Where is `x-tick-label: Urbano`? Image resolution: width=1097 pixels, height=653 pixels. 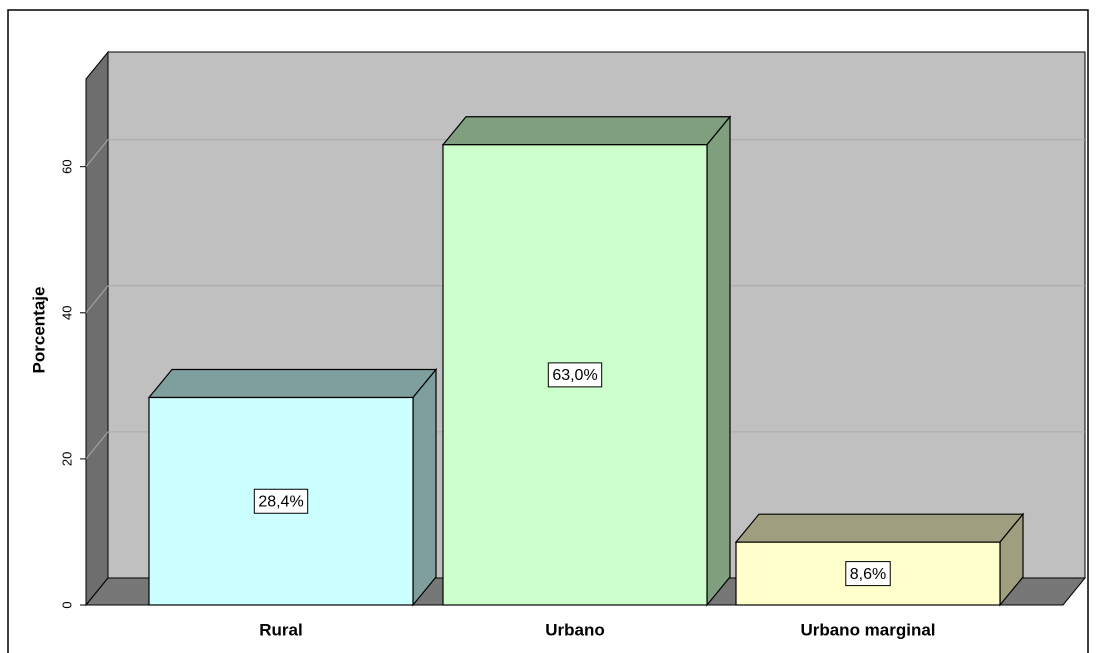 x-tick-label: Urbano is located at coordinates (575, 629).